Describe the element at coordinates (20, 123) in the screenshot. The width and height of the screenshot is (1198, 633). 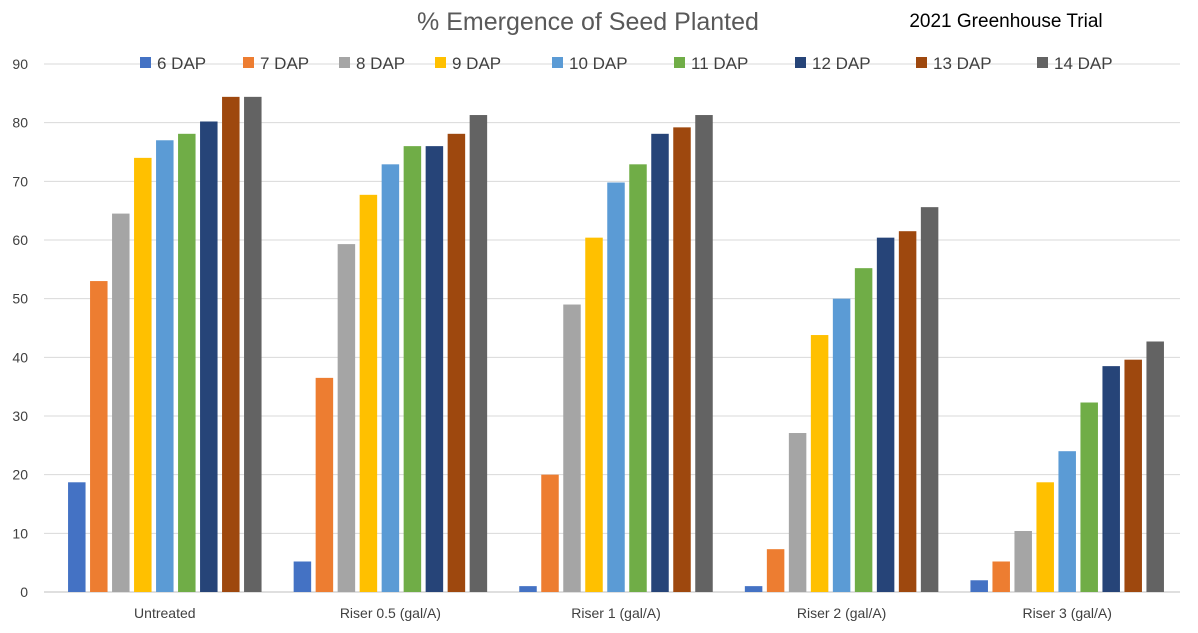
I see `y-tick-label: 80` at that location.